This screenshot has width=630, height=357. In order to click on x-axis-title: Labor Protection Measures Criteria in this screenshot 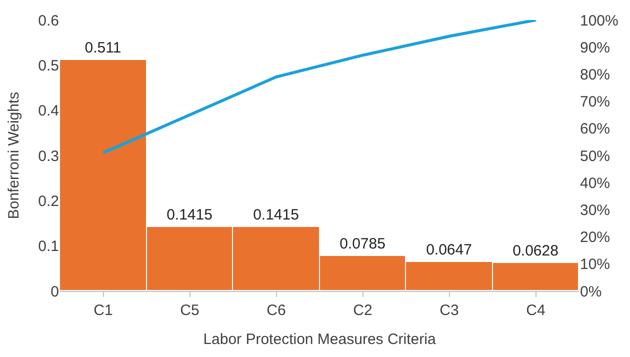, I will do `click(319, 339)`.